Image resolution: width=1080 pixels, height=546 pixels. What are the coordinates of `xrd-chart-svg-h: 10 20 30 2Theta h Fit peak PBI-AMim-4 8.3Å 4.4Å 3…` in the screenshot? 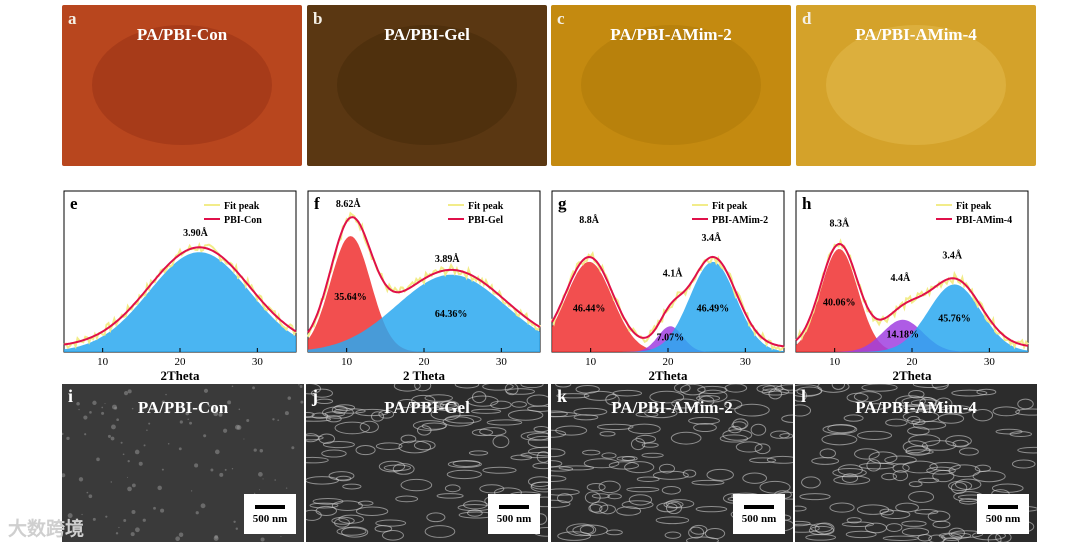 It's located at (912, 286).